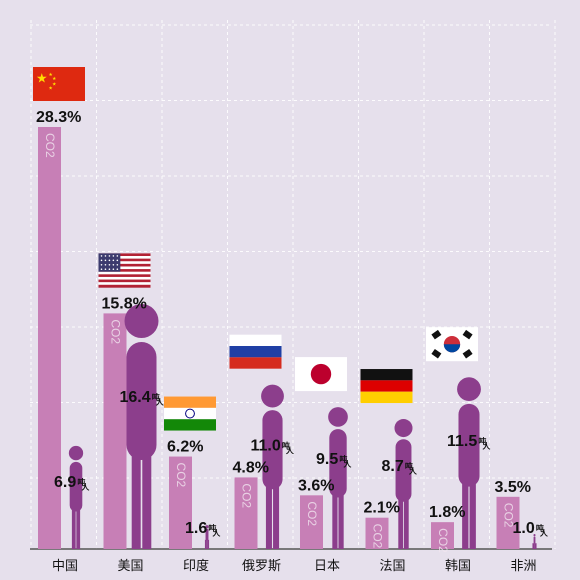 This screenshot has height=580, width=580. I want to click on per-capita-value: 9.5, so click(327, 459).